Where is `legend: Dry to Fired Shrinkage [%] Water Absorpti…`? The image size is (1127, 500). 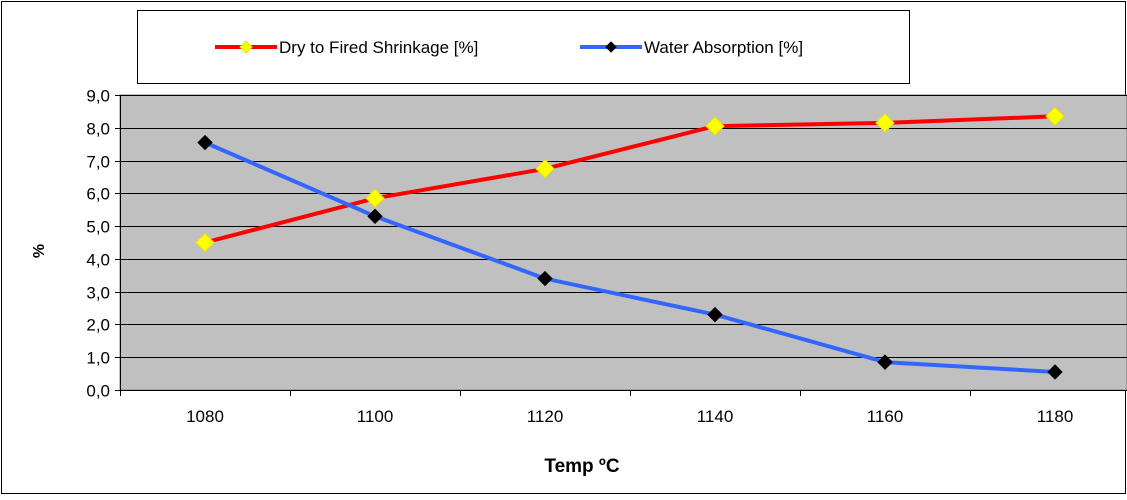 legend: Dry to Fired Shrinkage [%] Water Absorpti… is located at coordinates (523, 47).